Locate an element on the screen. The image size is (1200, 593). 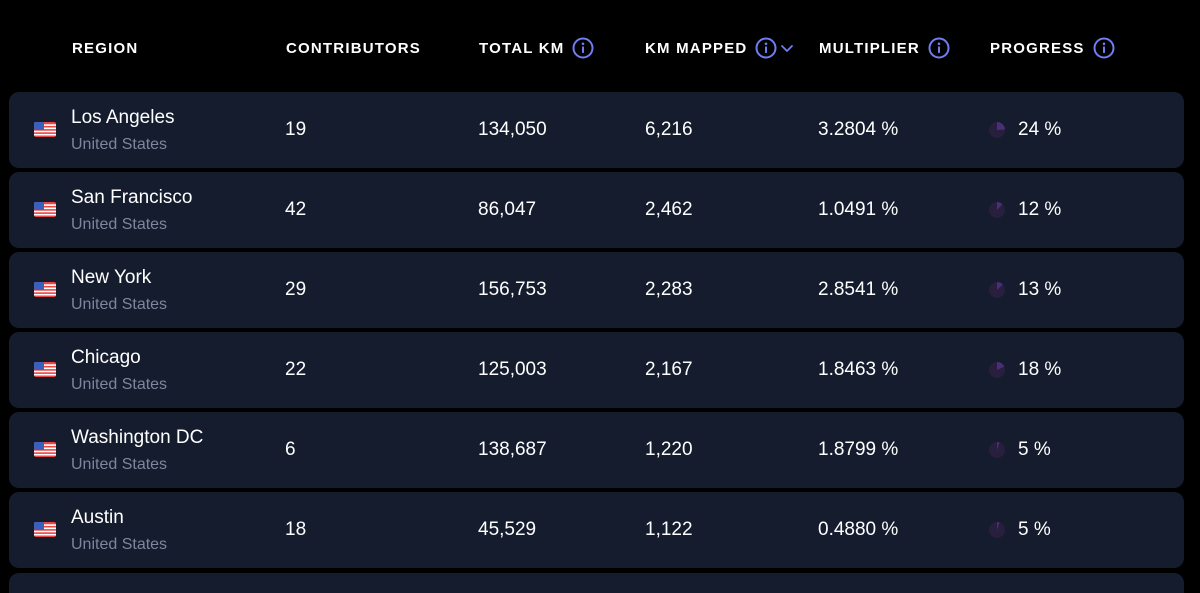
region-city: Washington DC is located at coordinates (137, 437).